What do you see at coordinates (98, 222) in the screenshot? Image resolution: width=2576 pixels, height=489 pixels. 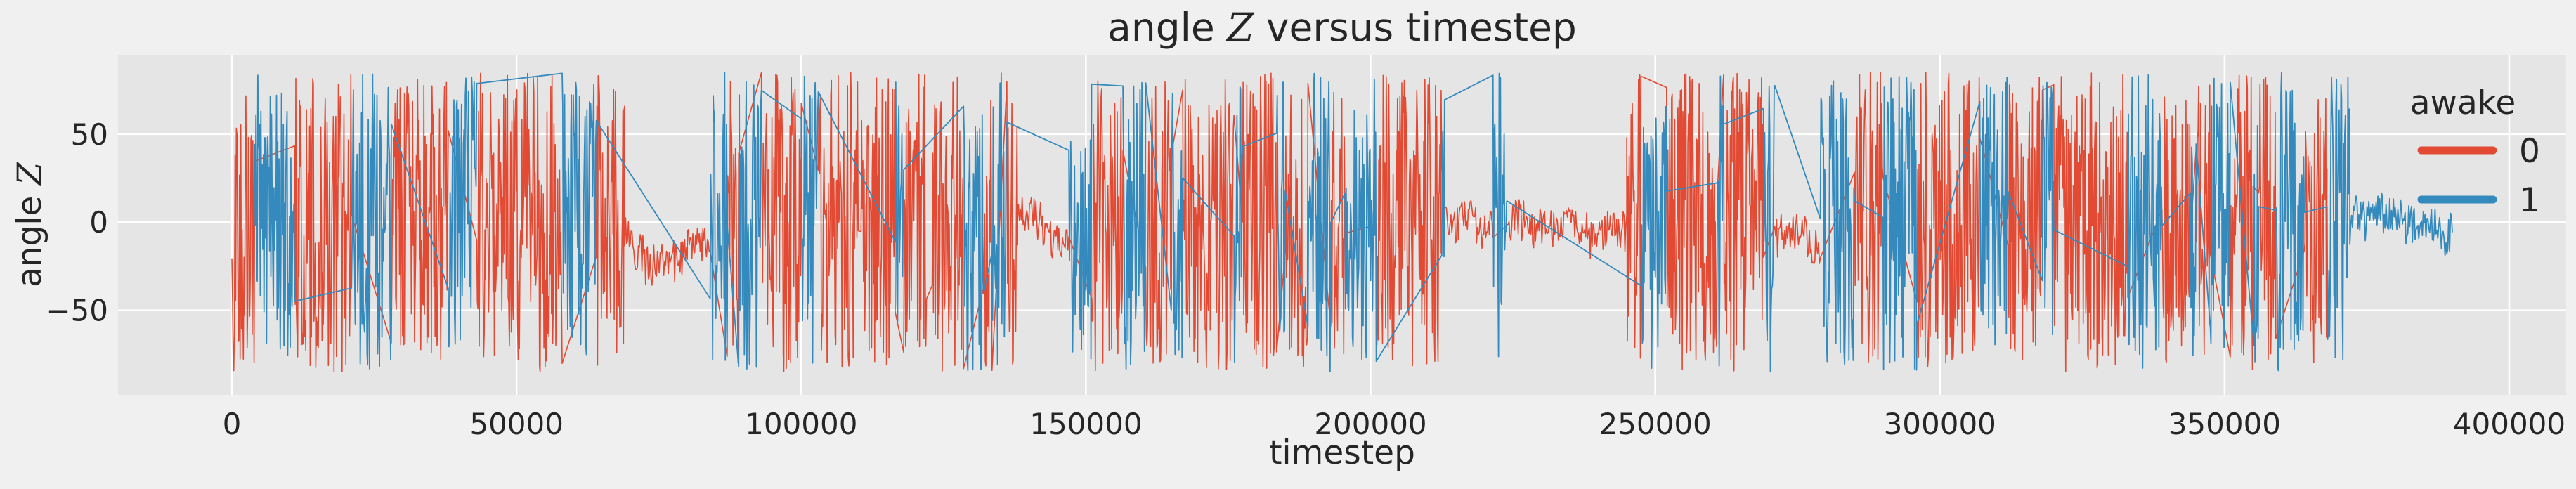 I see `y-tick-label: 0` at bounding box center [98, 222].